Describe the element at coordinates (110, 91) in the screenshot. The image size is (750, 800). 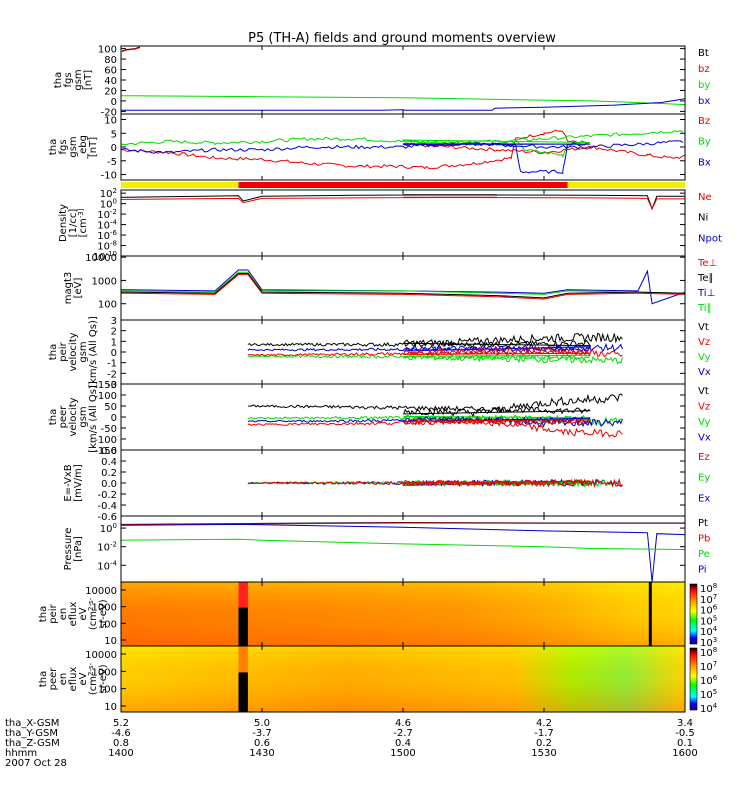
I see `y-tick-label: 20` at that location.